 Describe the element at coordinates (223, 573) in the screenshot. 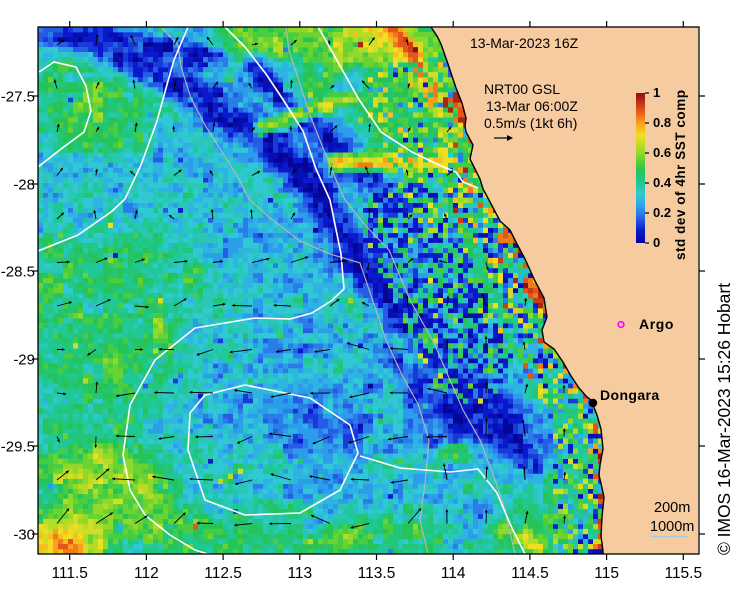

I see `svg-text: 112.5` at that location.